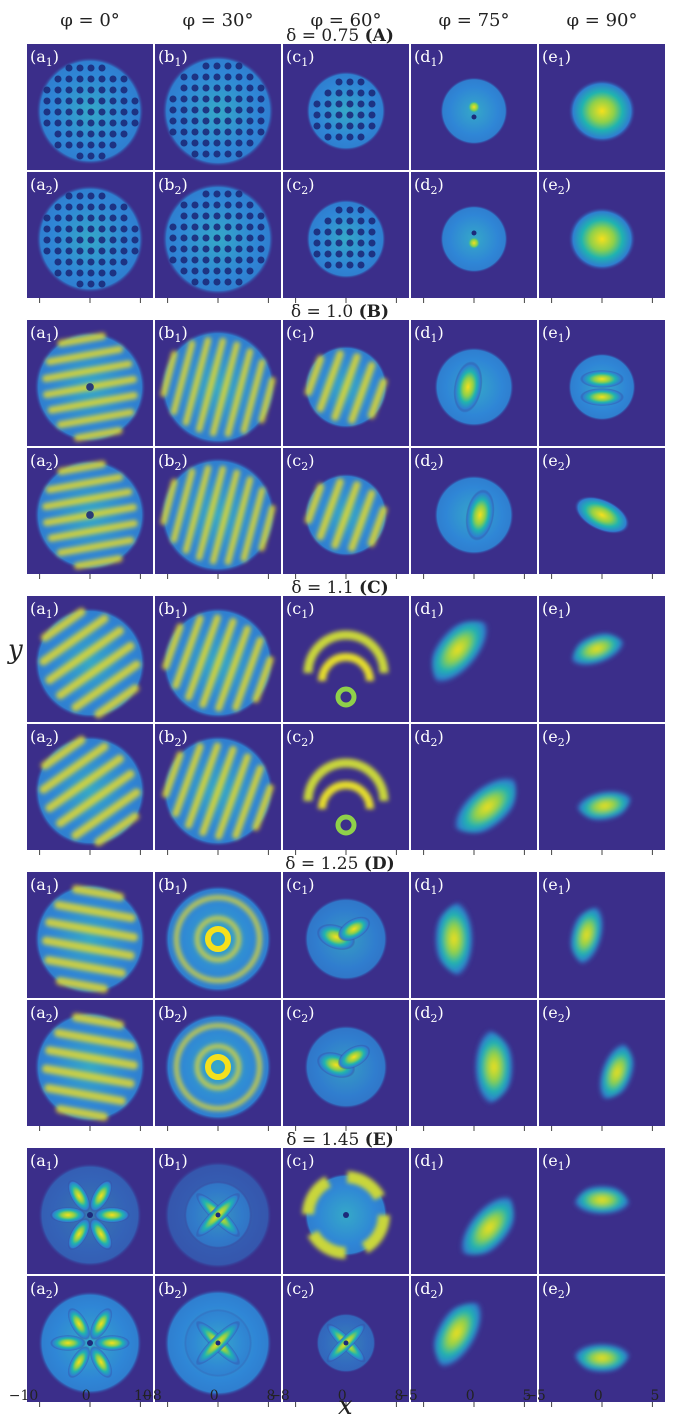 The image size is (680, 1416). Describe the element at coordinates (601, 20) in the screenshot. I see `column-header-e: φ = 90°` at that location.